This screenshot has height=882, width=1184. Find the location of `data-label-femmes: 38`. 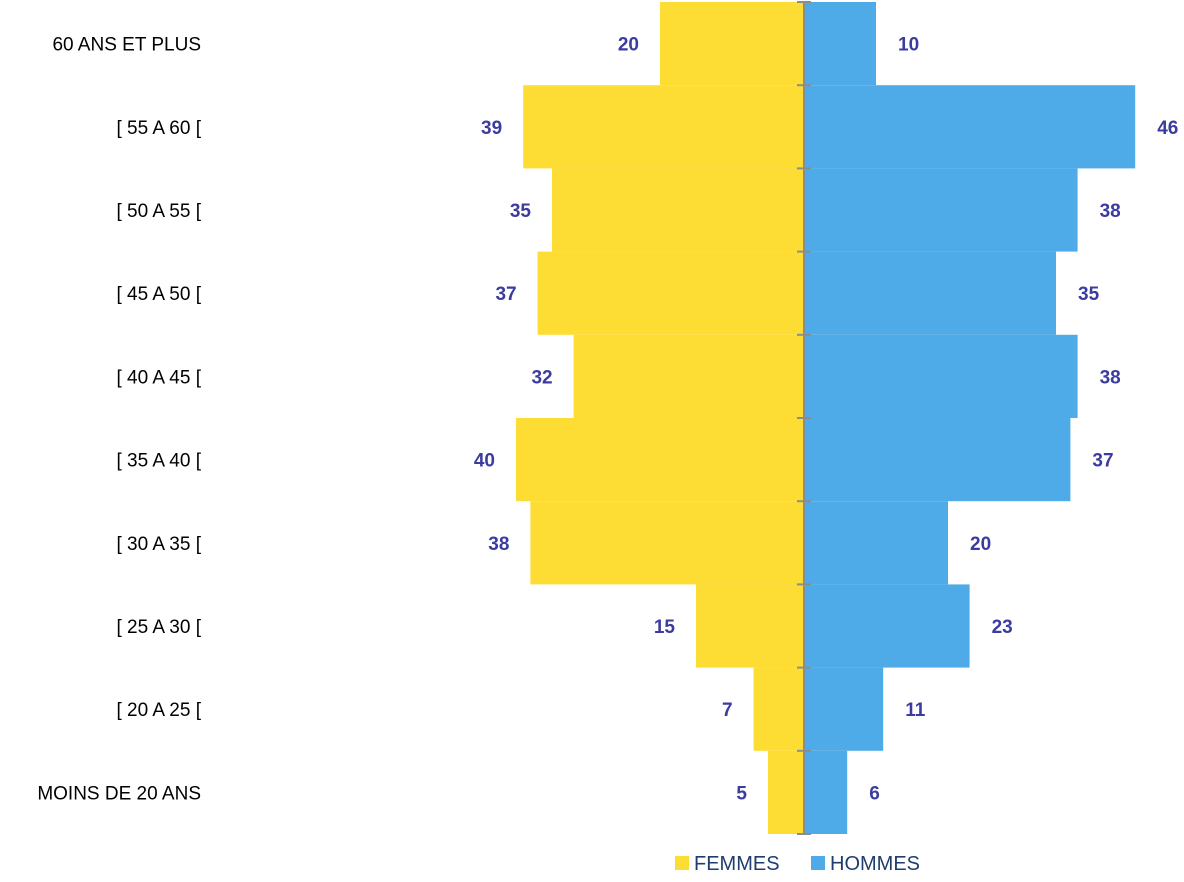

data-label-femmes: 38 is located at coordinates (498, 544).